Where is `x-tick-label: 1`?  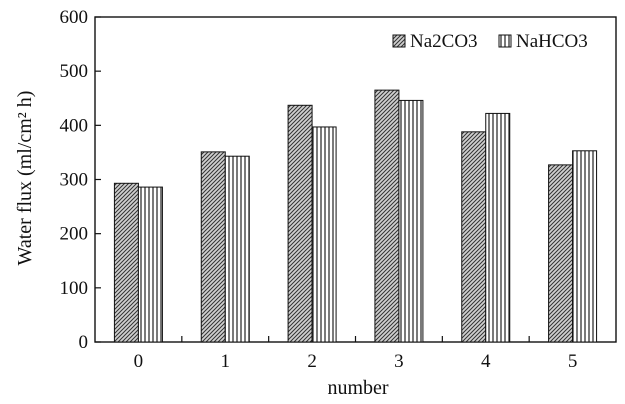 x-tick-label: 1 is located at coordinates (226, 361).